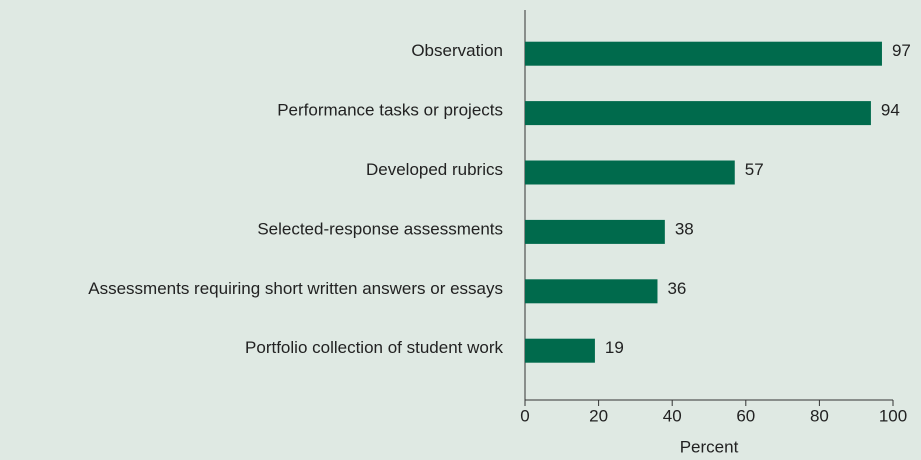 This screenshot has height=460, width=921. Describe the element at coordinates (598, 415) in the screenshot. I see `x-tick-label: 20` at that location.